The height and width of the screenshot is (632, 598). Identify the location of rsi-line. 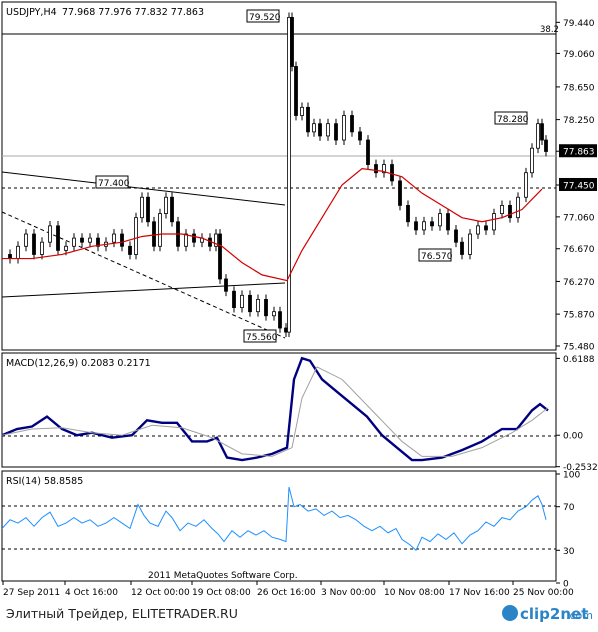
(274, 519).